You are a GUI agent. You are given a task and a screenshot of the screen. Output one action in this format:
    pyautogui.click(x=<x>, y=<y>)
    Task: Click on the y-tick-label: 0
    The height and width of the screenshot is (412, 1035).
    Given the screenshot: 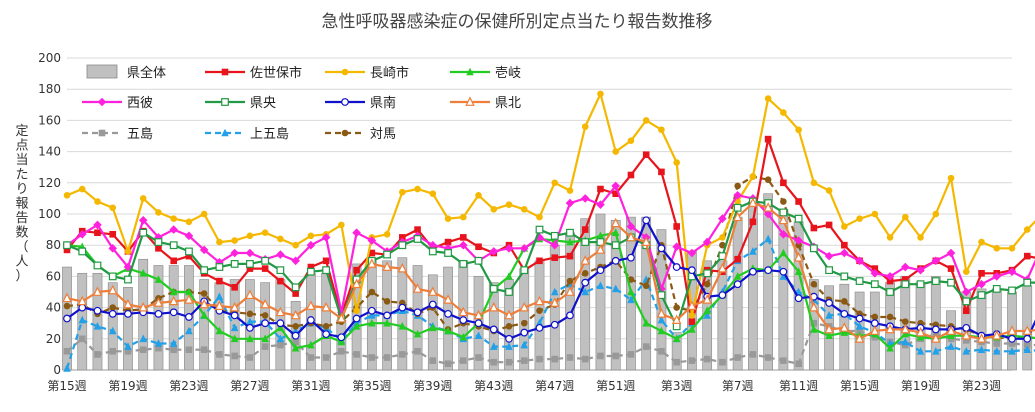 What is the action you would take?
    pyautogui.click(x=57, y=370)
    